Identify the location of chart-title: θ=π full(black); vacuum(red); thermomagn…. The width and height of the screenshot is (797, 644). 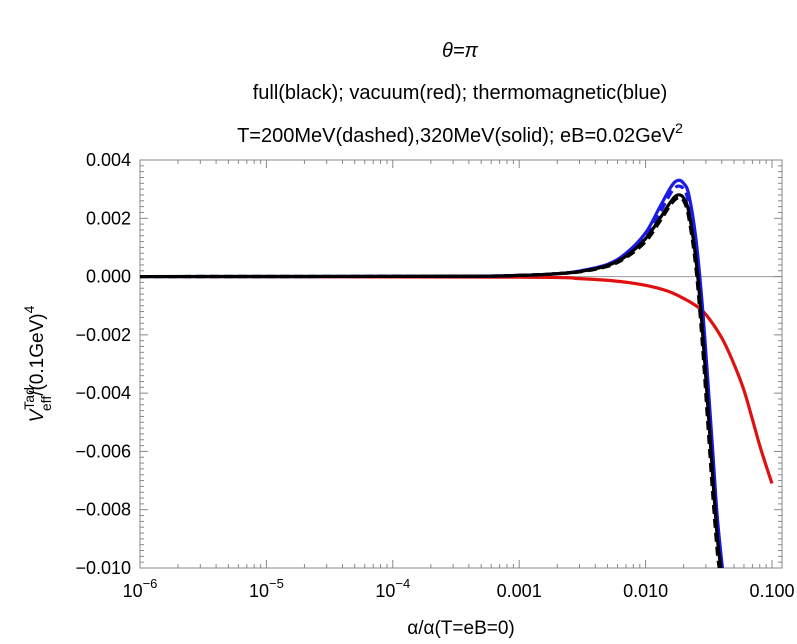
(460, 93).